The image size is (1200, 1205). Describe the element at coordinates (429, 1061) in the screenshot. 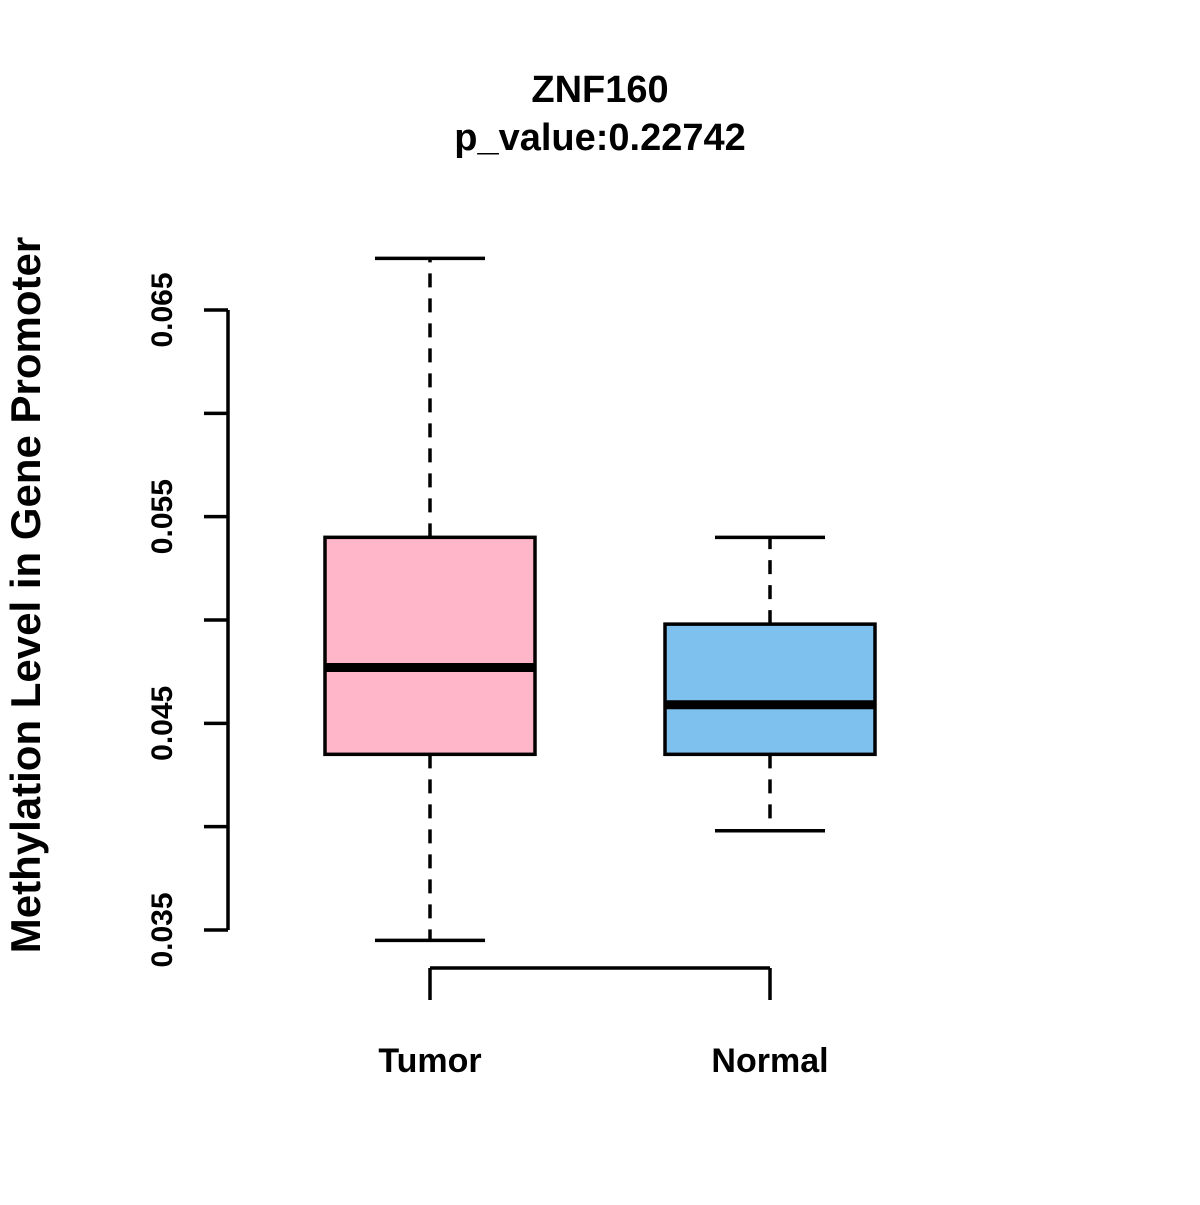

I see `x-tick-label-tumor: Tumor` at that location.